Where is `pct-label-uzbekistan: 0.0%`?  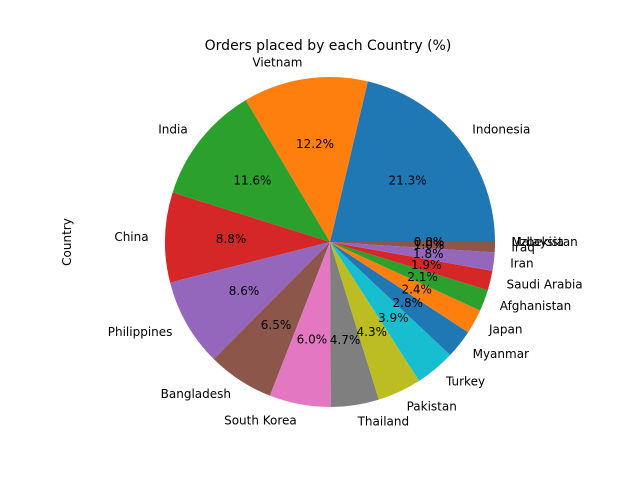 pct-label-uzbekistan: 0.0% is located at coordinates (429, 242).